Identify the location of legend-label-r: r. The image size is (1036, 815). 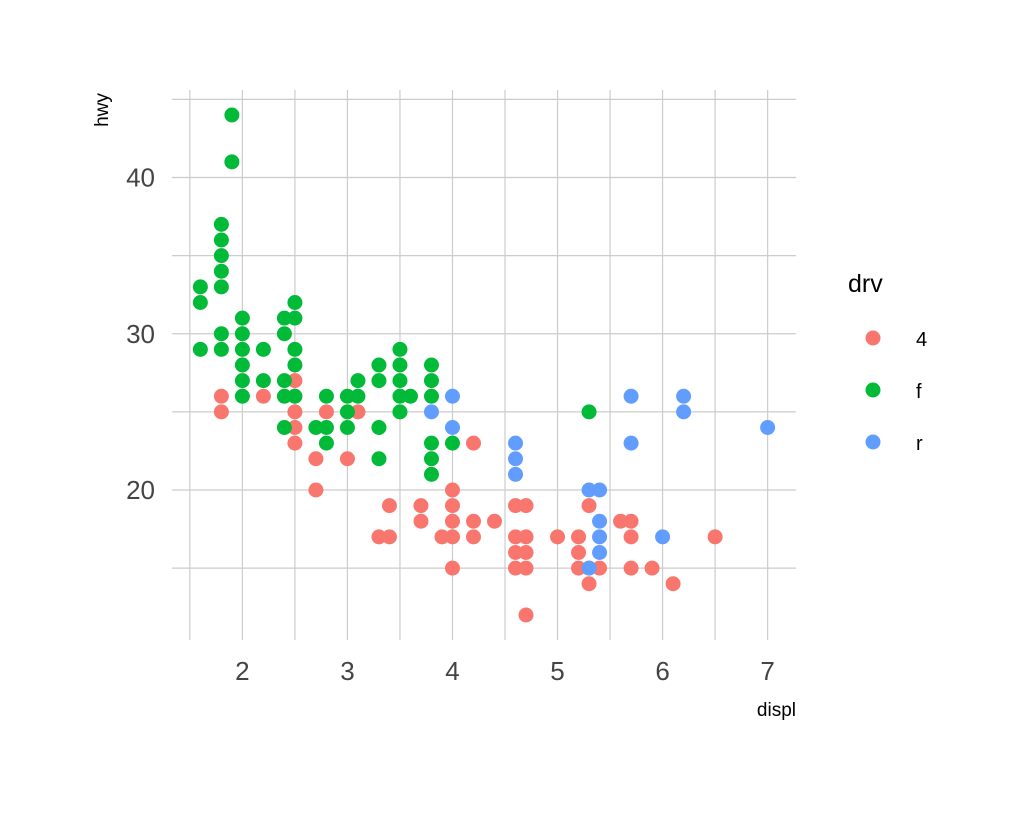
(919, 444).